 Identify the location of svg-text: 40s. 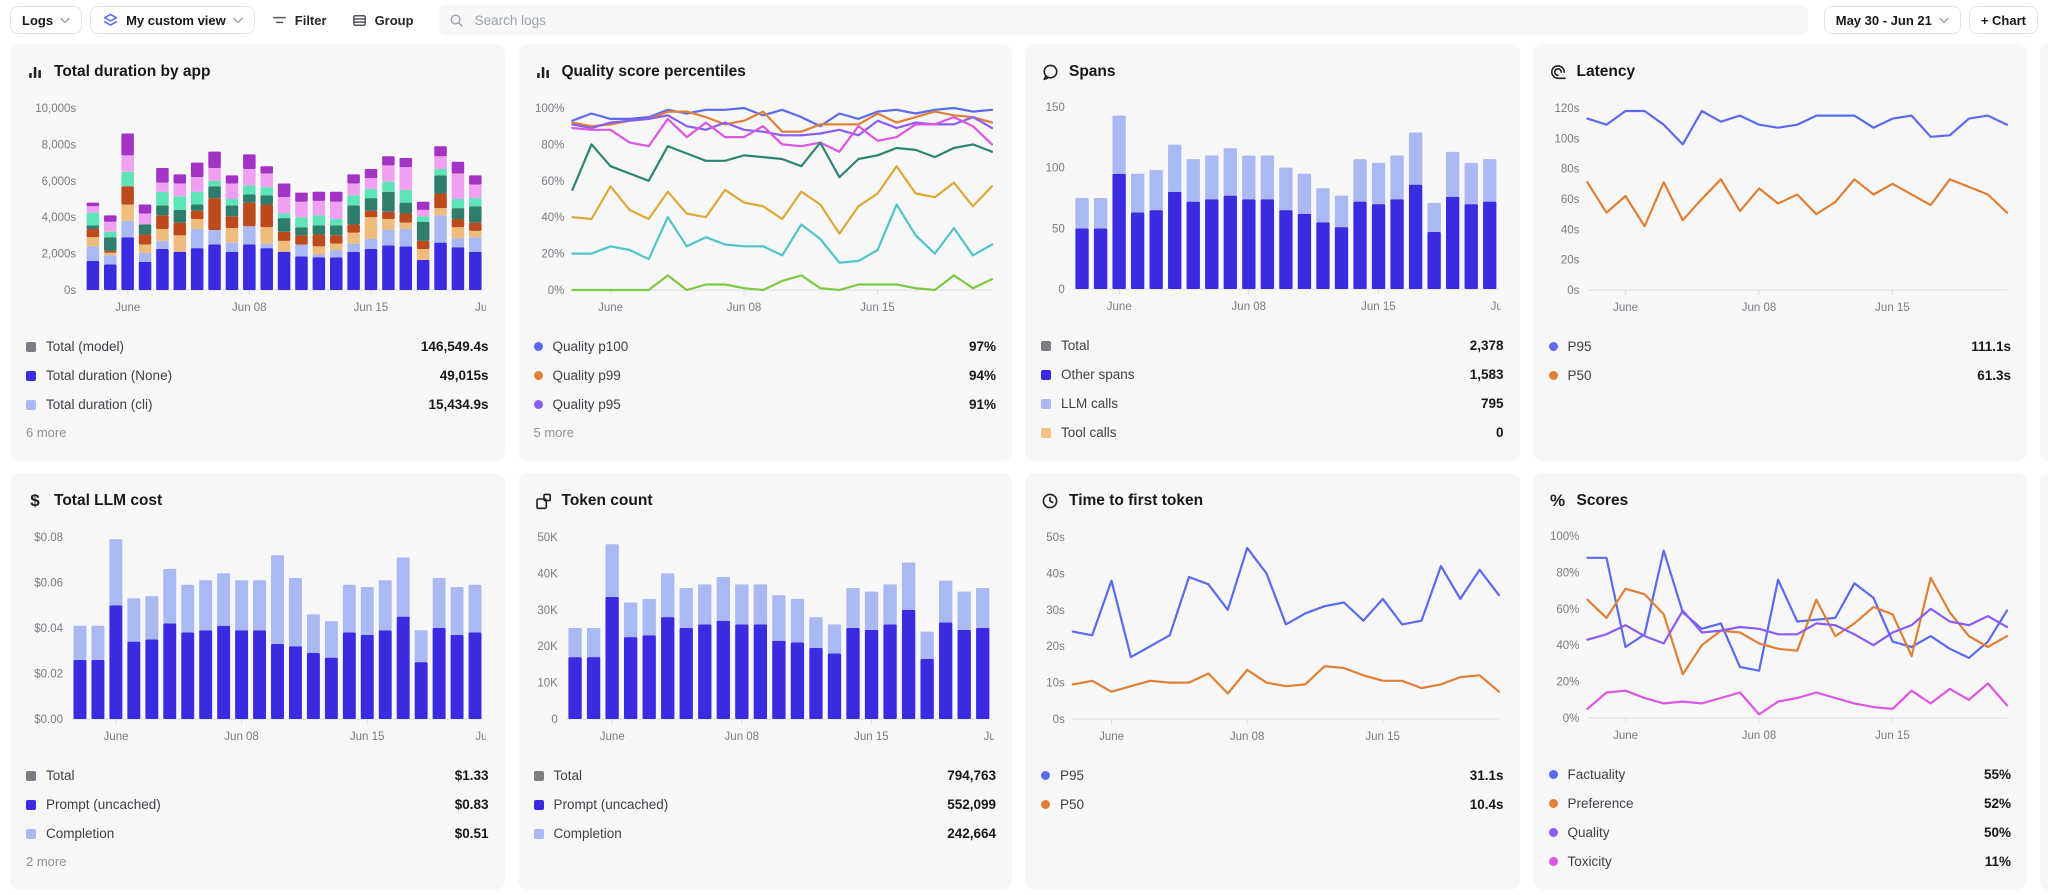
(1055, 574).